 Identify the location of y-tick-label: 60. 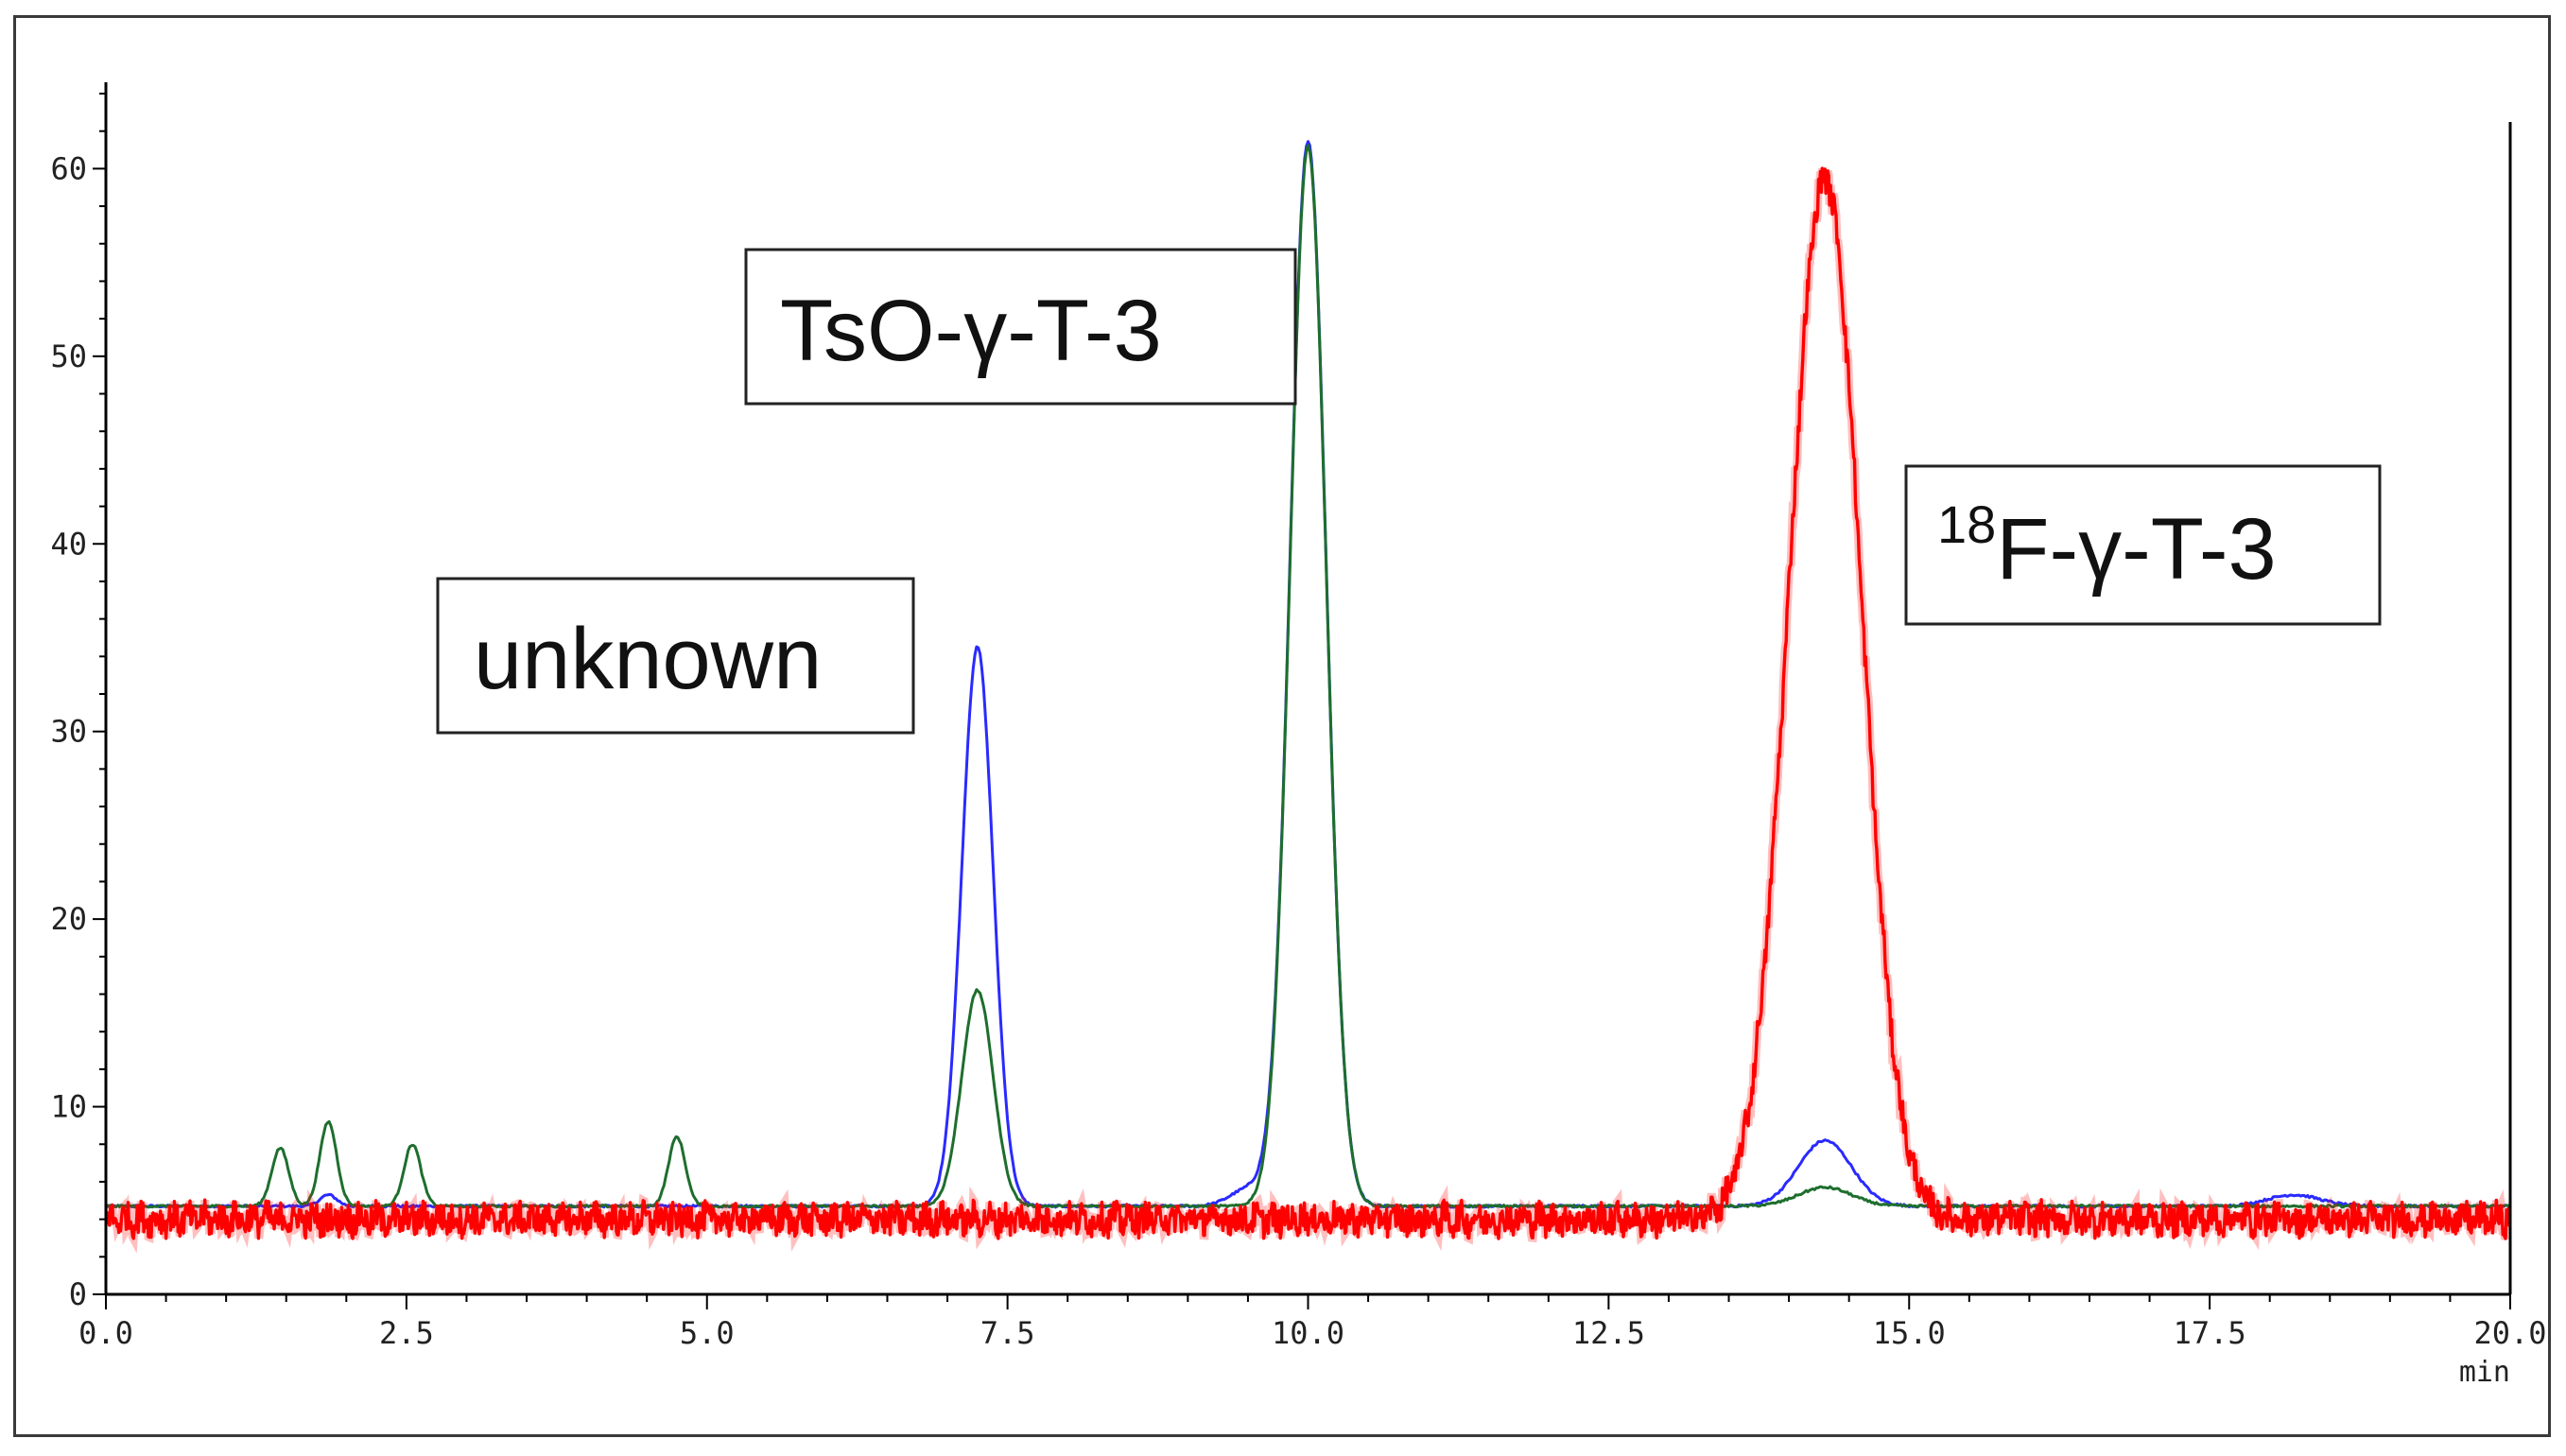
(68, 168).